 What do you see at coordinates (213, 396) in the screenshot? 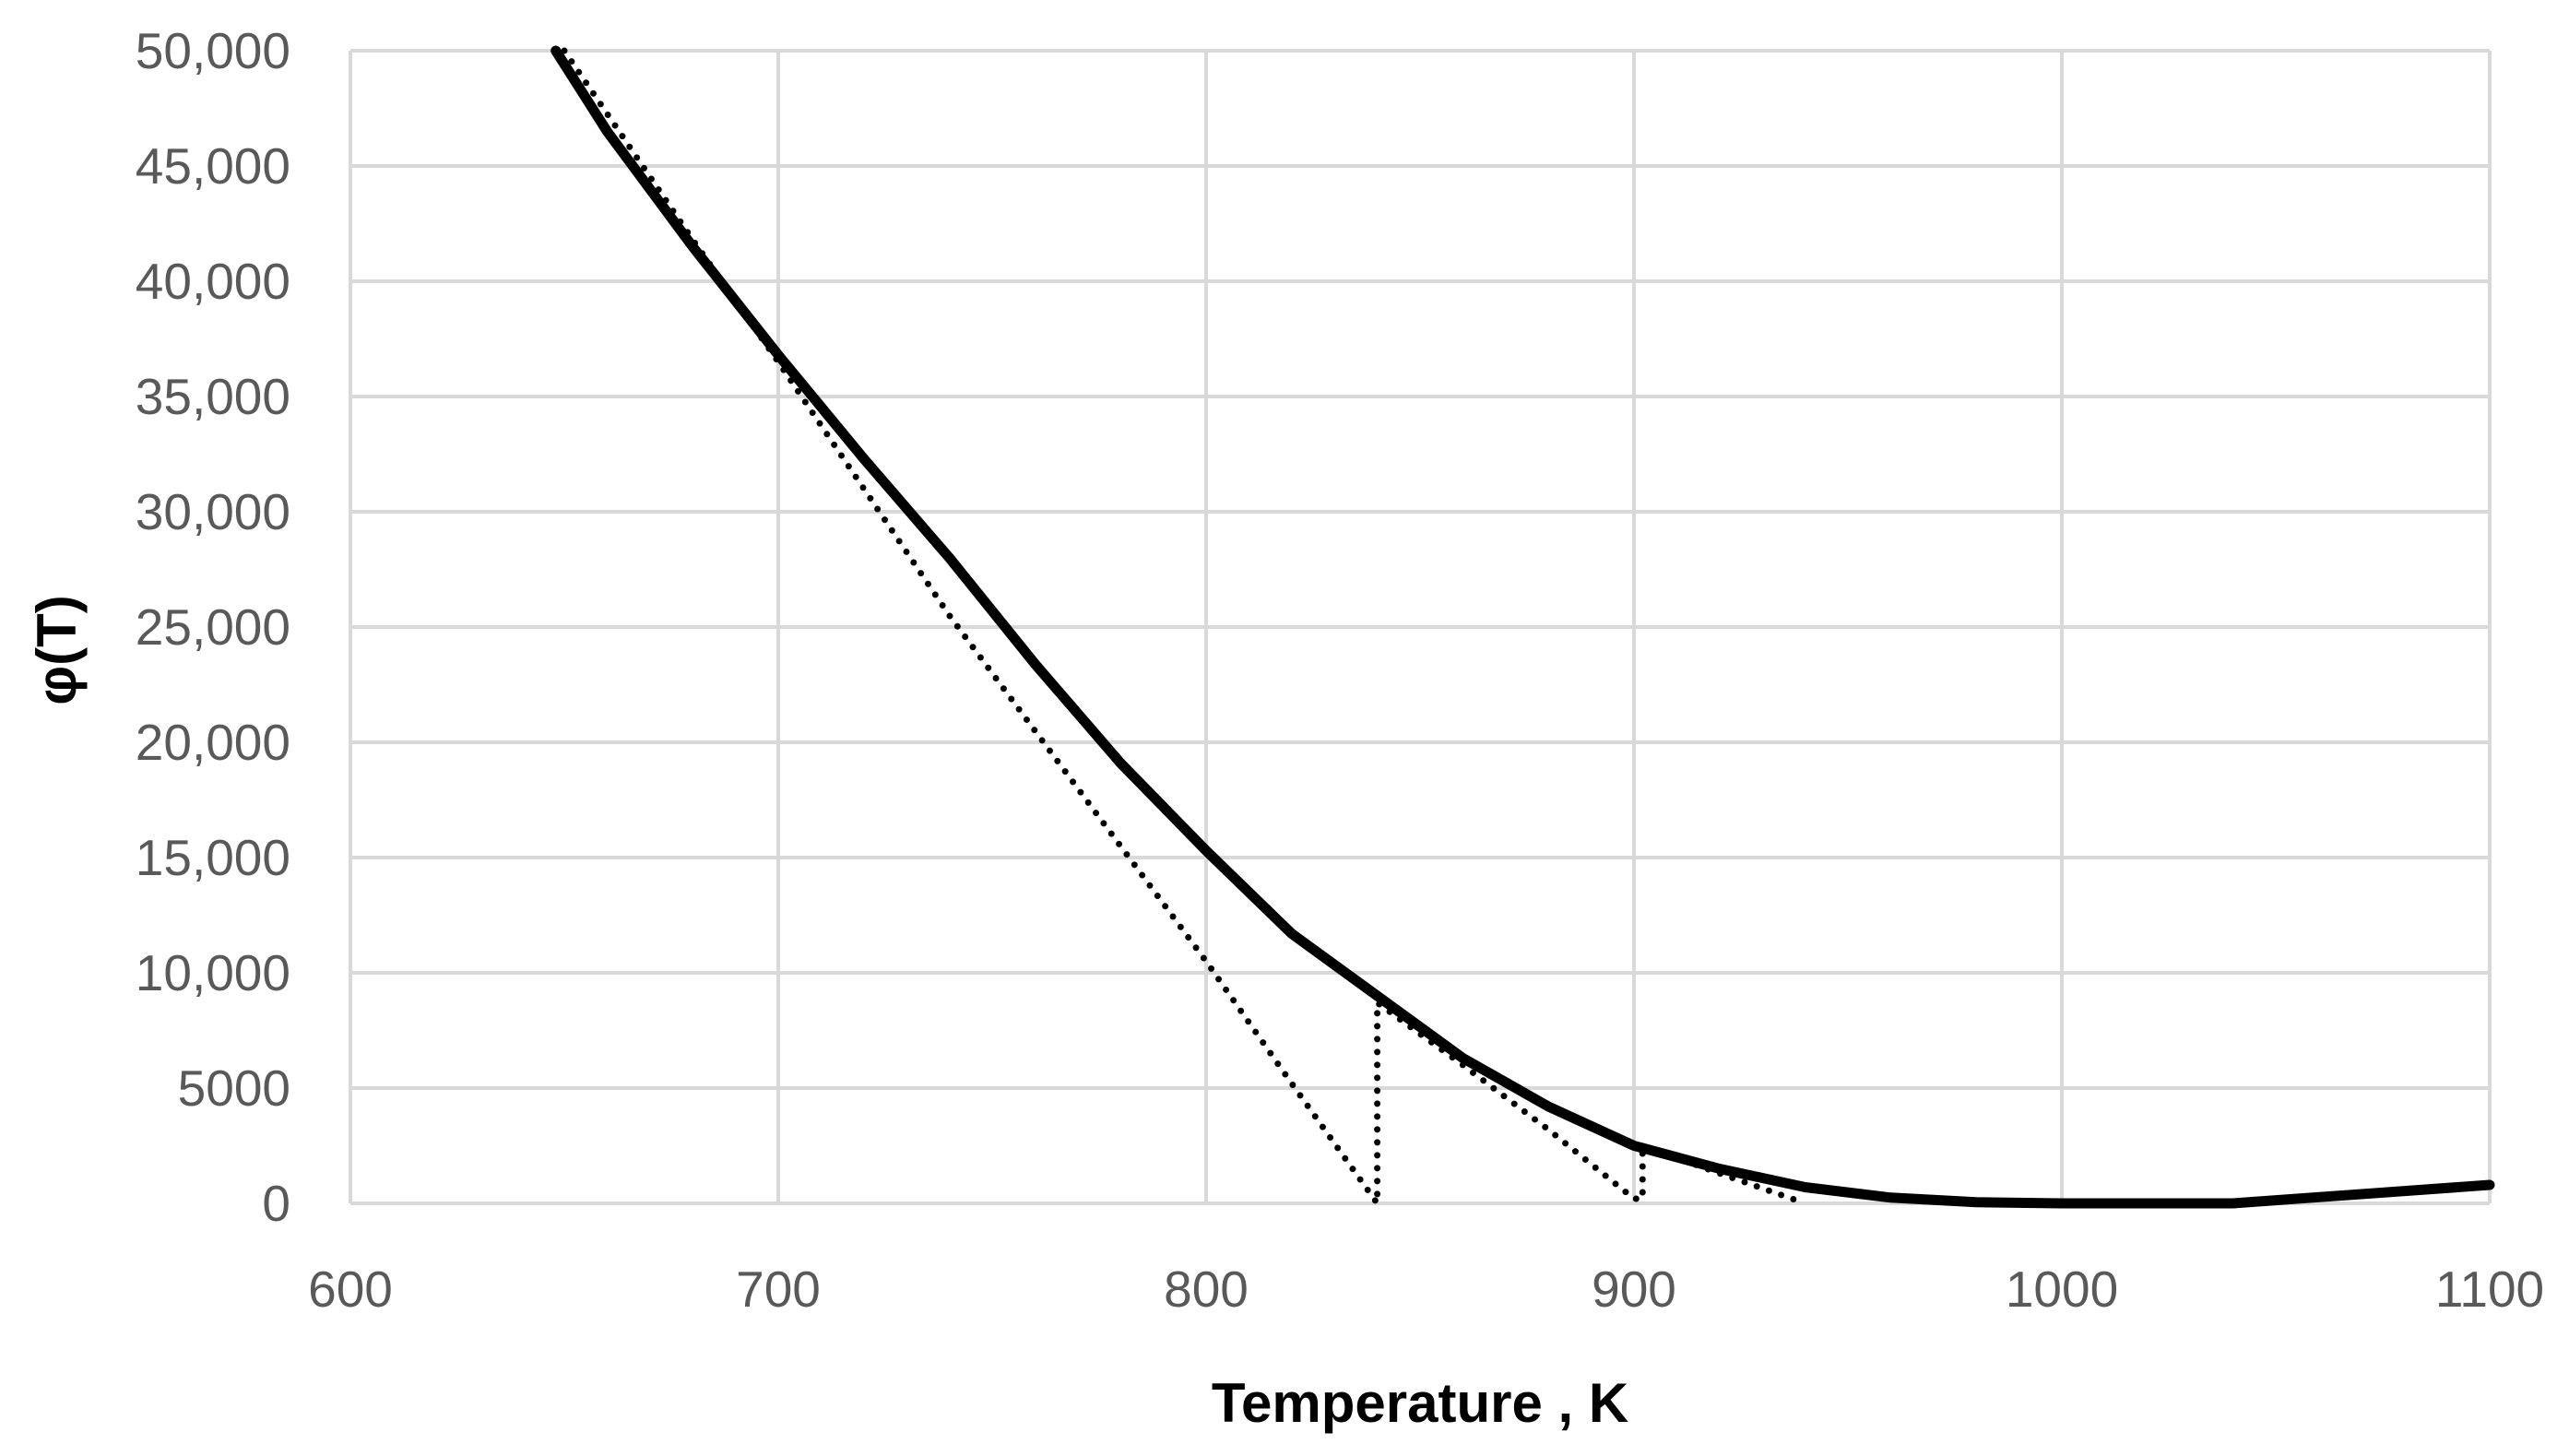
I see `y-tick-label: 35,000` at bounding box center [213, 396].